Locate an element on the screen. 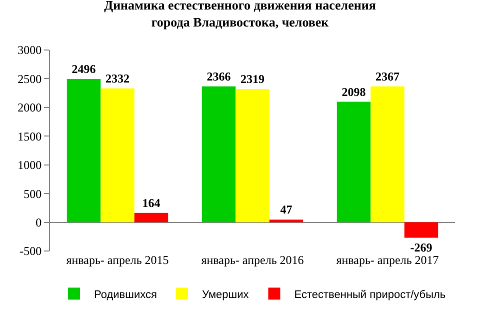 This screenshot has height=320, width=480. data-label: 2332 is located at coordinates (118, 78).